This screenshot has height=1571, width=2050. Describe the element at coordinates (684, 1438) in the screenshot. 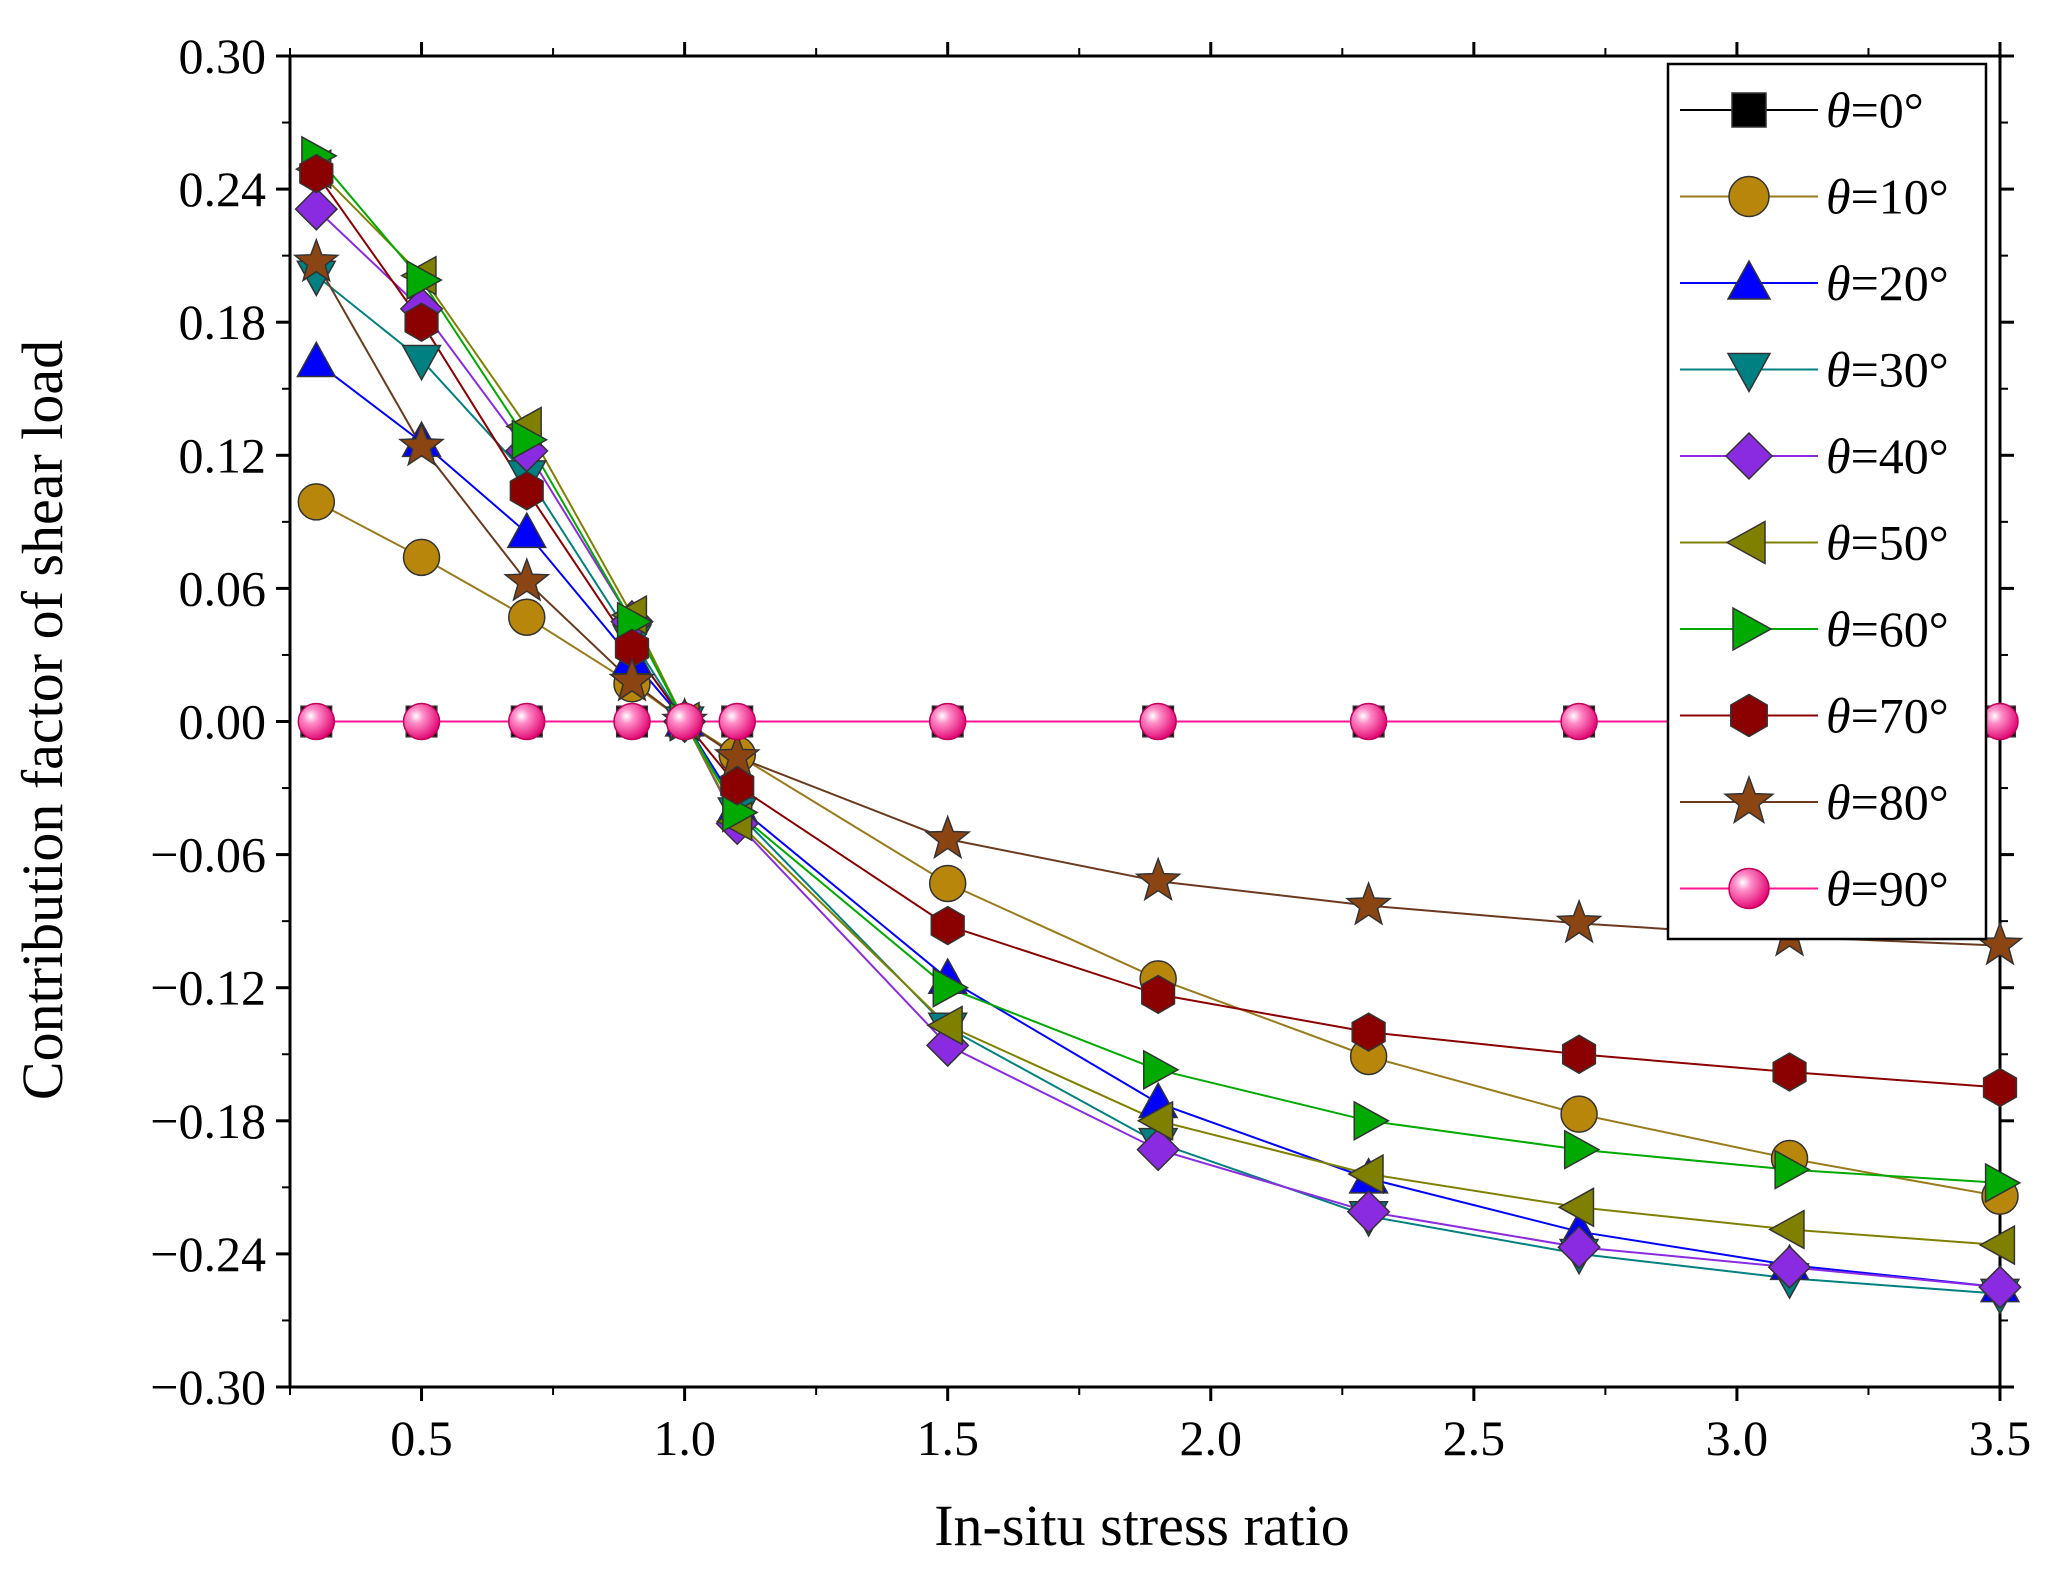

I see `x-tick-label: 1.0` at that location.